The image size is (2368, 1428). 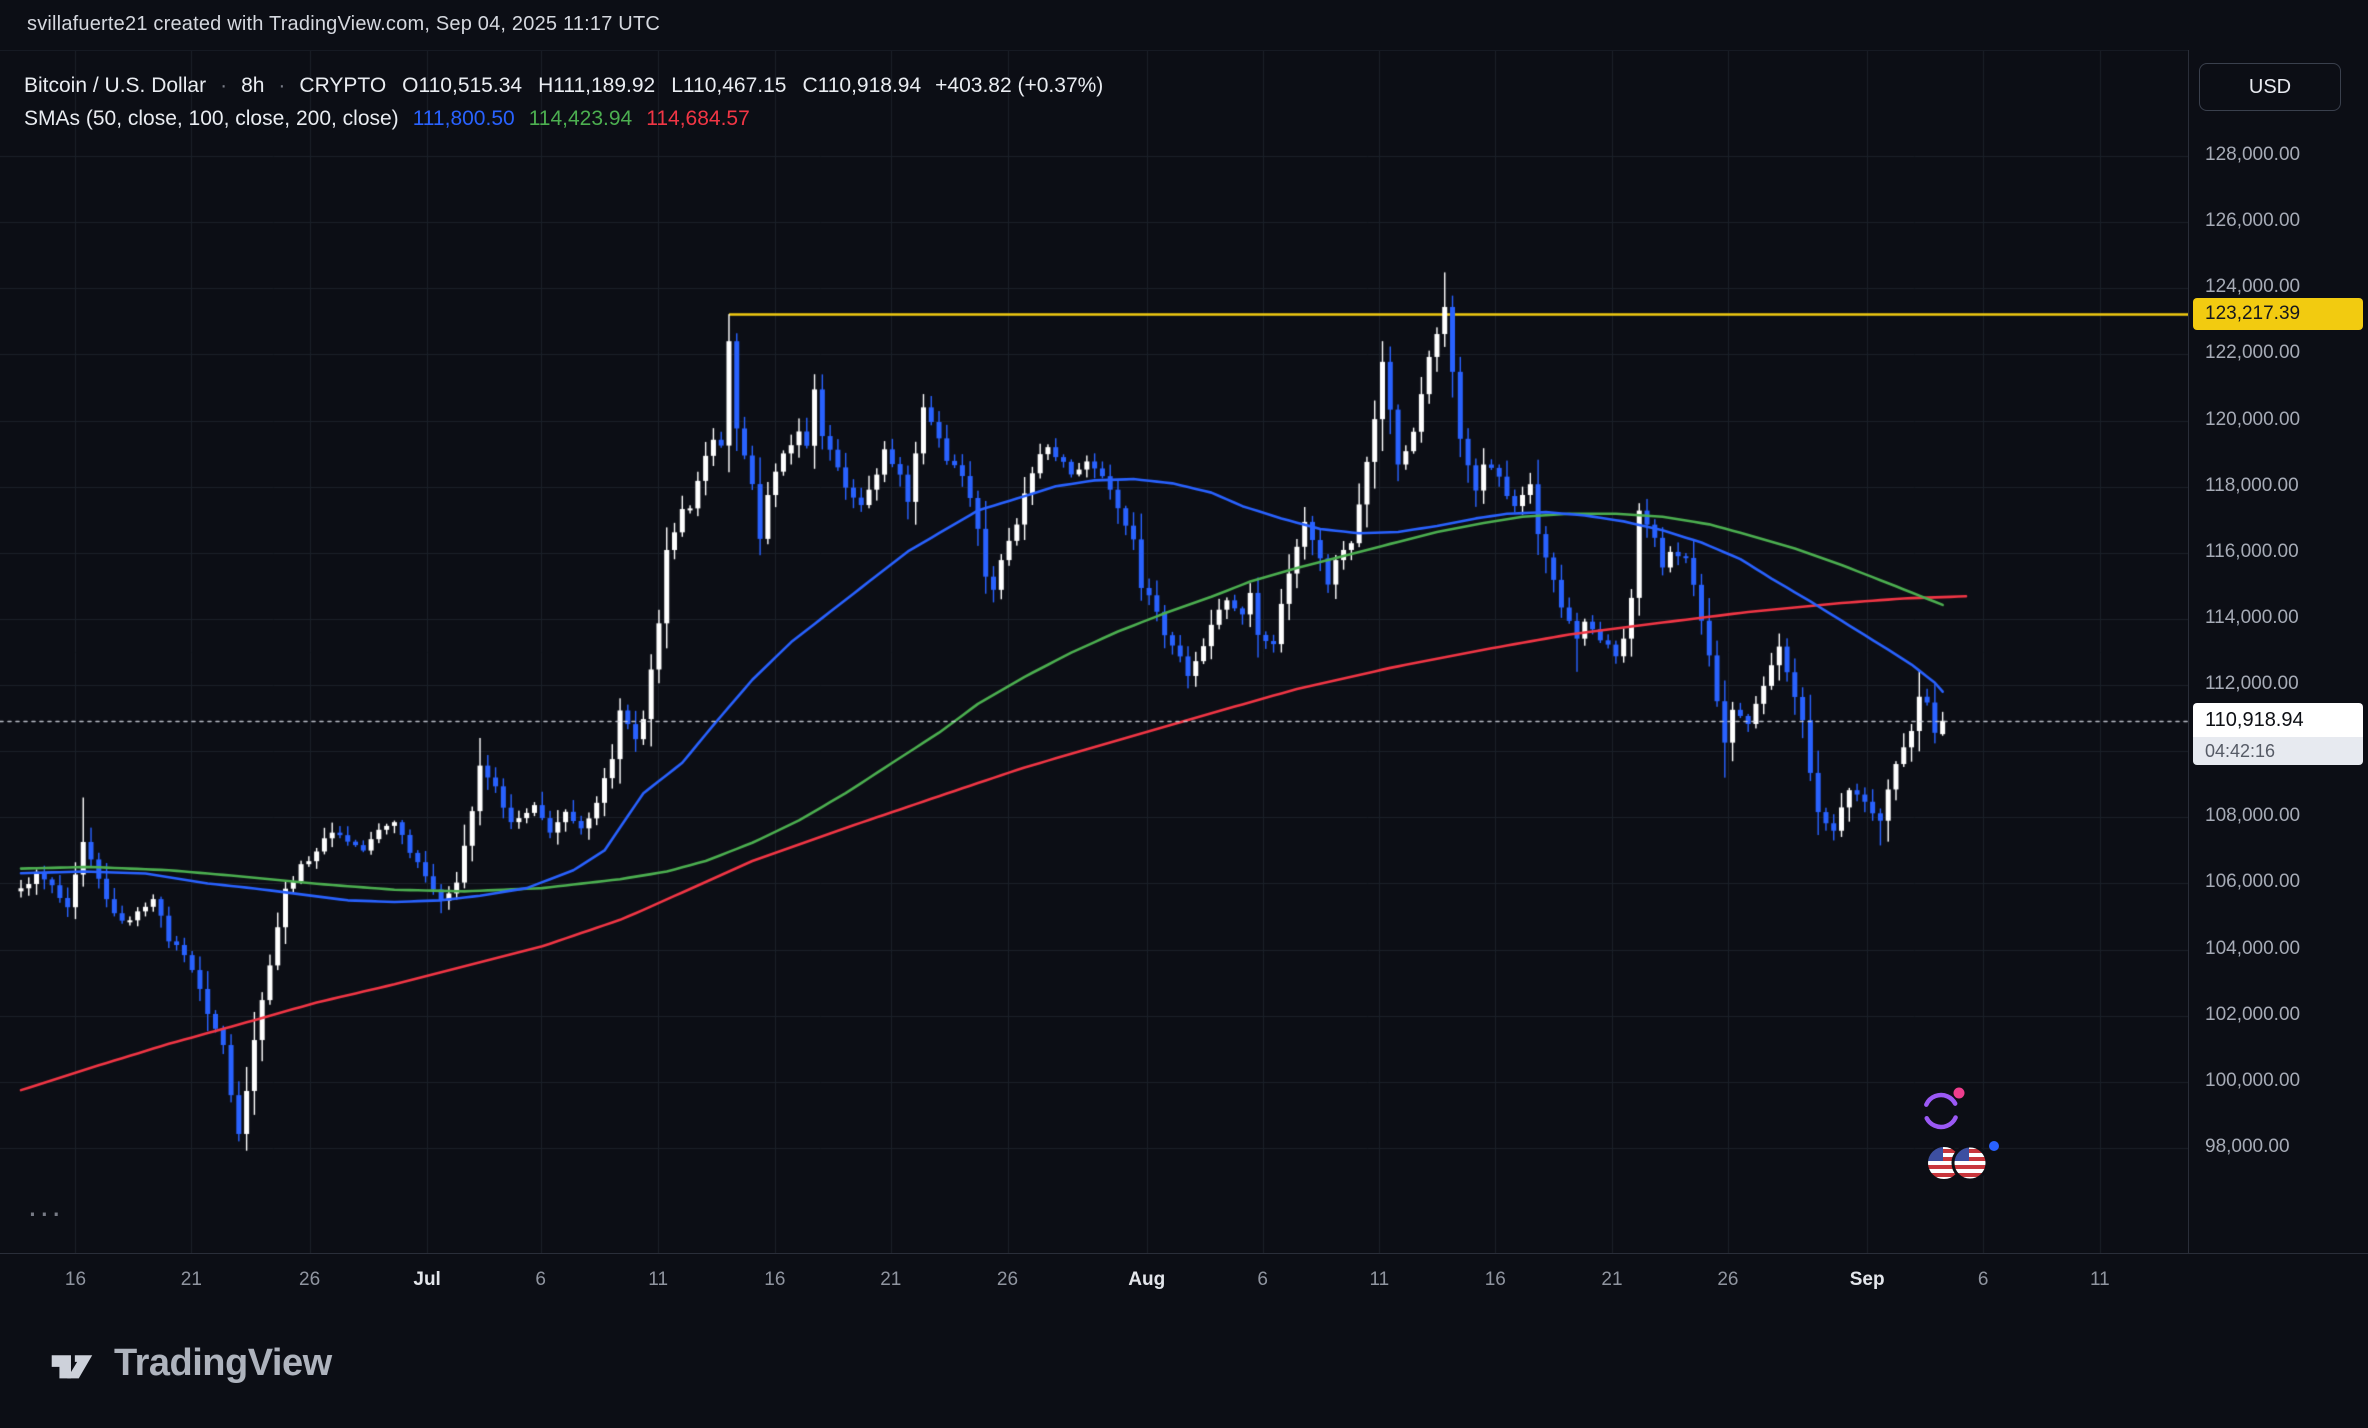 I want to click on ohlc-low: L110,467.15, so click(x=729, y=85).